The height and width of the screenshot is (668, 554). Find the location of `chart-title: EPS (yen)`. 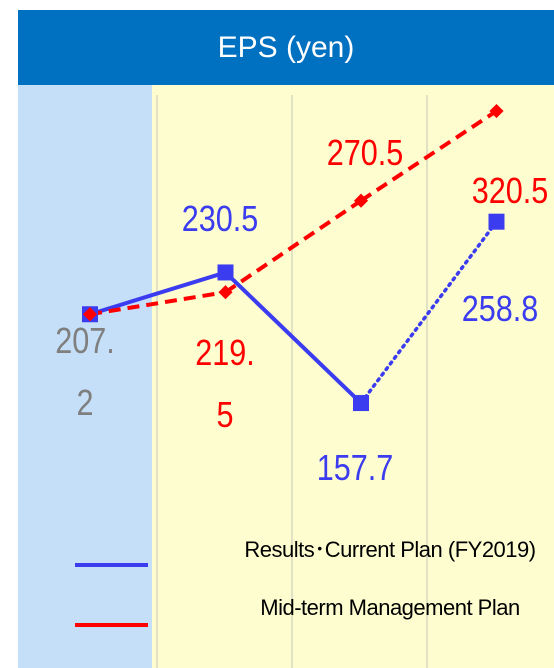

chart-title: EPS (yen) is located at coordinates (286, 47).